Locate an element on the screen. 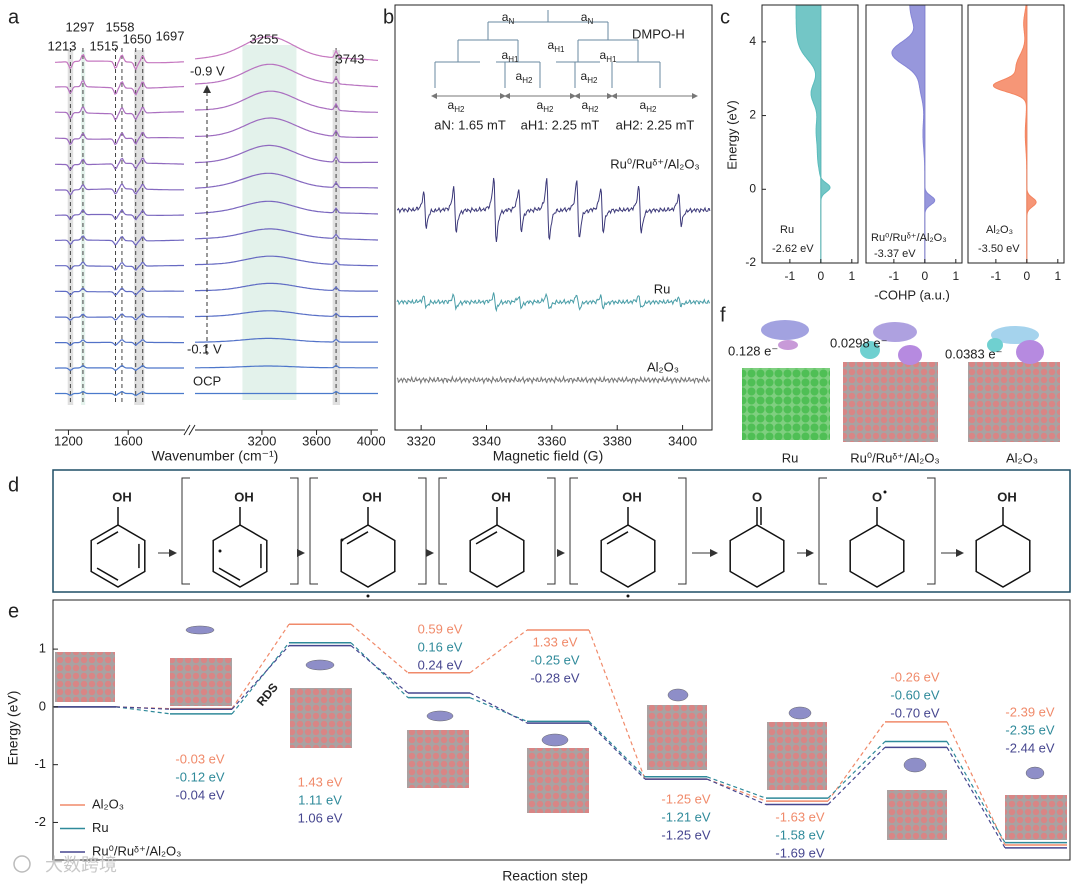 This screenshot has height=887, width=1080. x-tick-label: 3340 is located at coordinates (486, 440).